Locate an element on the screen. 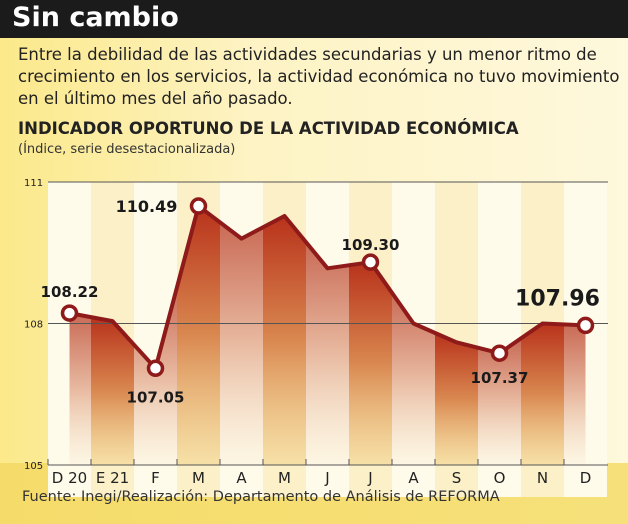  y-tick-label: 111 is located at coordinates (33, 183).